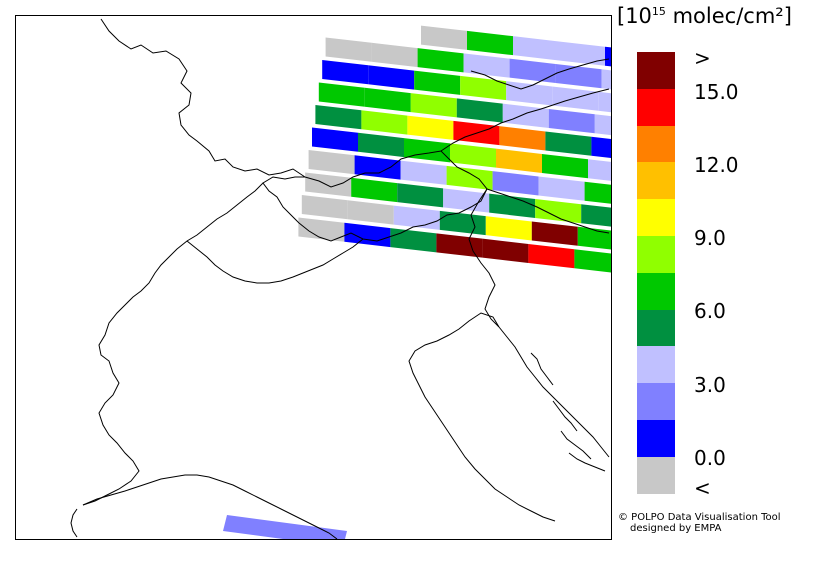 This screenshot has height=566, width=813. Describe the element at coordinates (702, 488) in the screenshot. I see `legend-label-under: <` at that location.